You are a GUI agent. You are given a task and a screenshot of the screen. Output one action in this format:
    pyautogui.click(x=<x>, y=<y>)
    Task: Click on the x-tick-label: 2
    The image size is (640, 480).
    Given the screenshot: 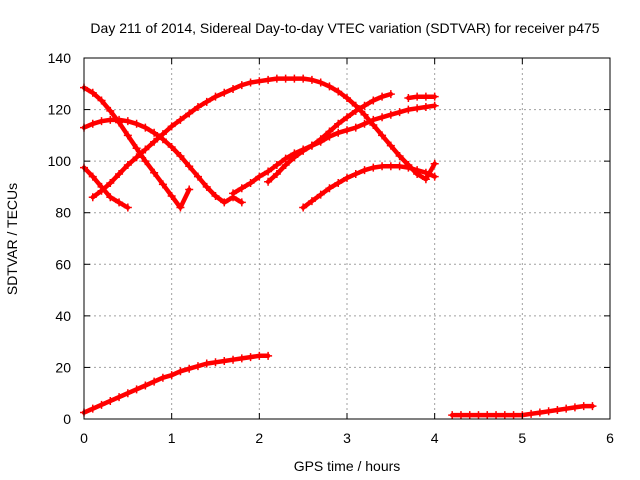 What is the action you would take?
    pyautogui.click(x=259, y=438)
    